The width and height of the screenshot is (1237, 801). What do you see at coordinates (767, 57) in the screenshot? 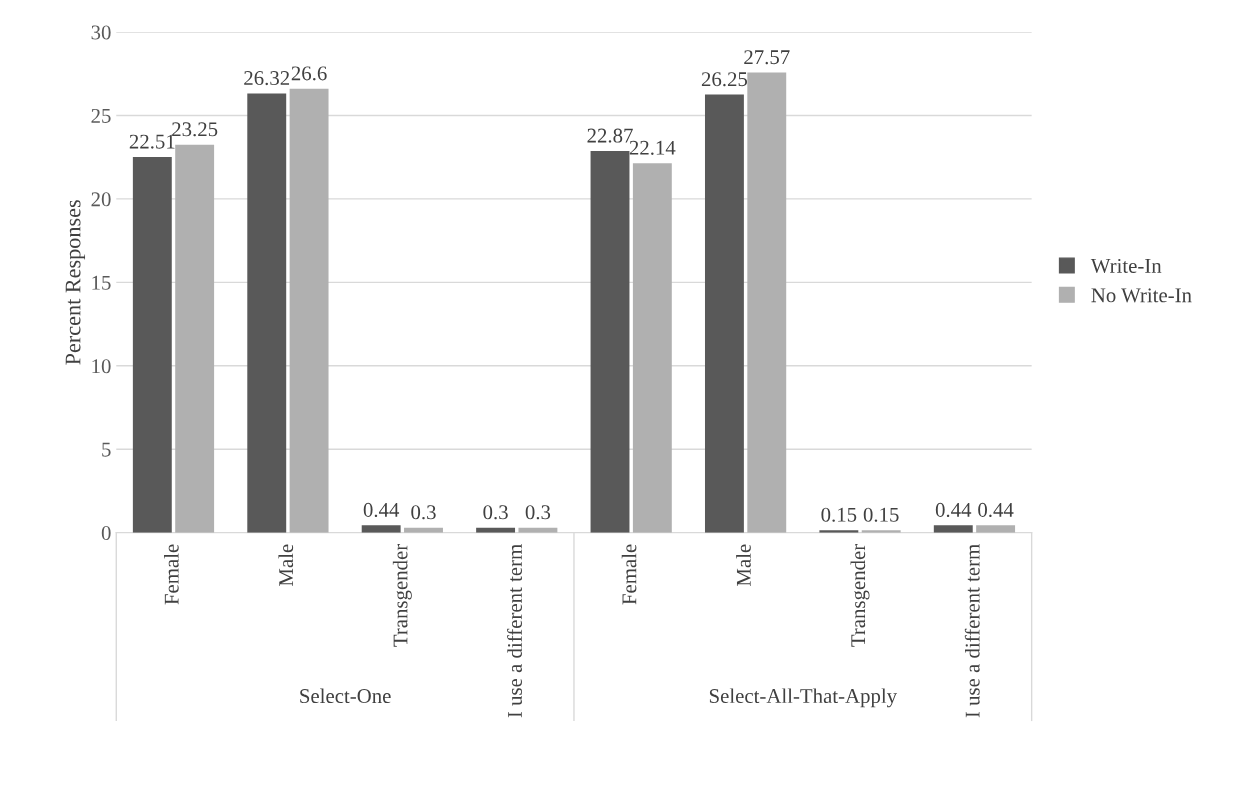
I see `data-label: 27.57` at bounding box center [767, 57].